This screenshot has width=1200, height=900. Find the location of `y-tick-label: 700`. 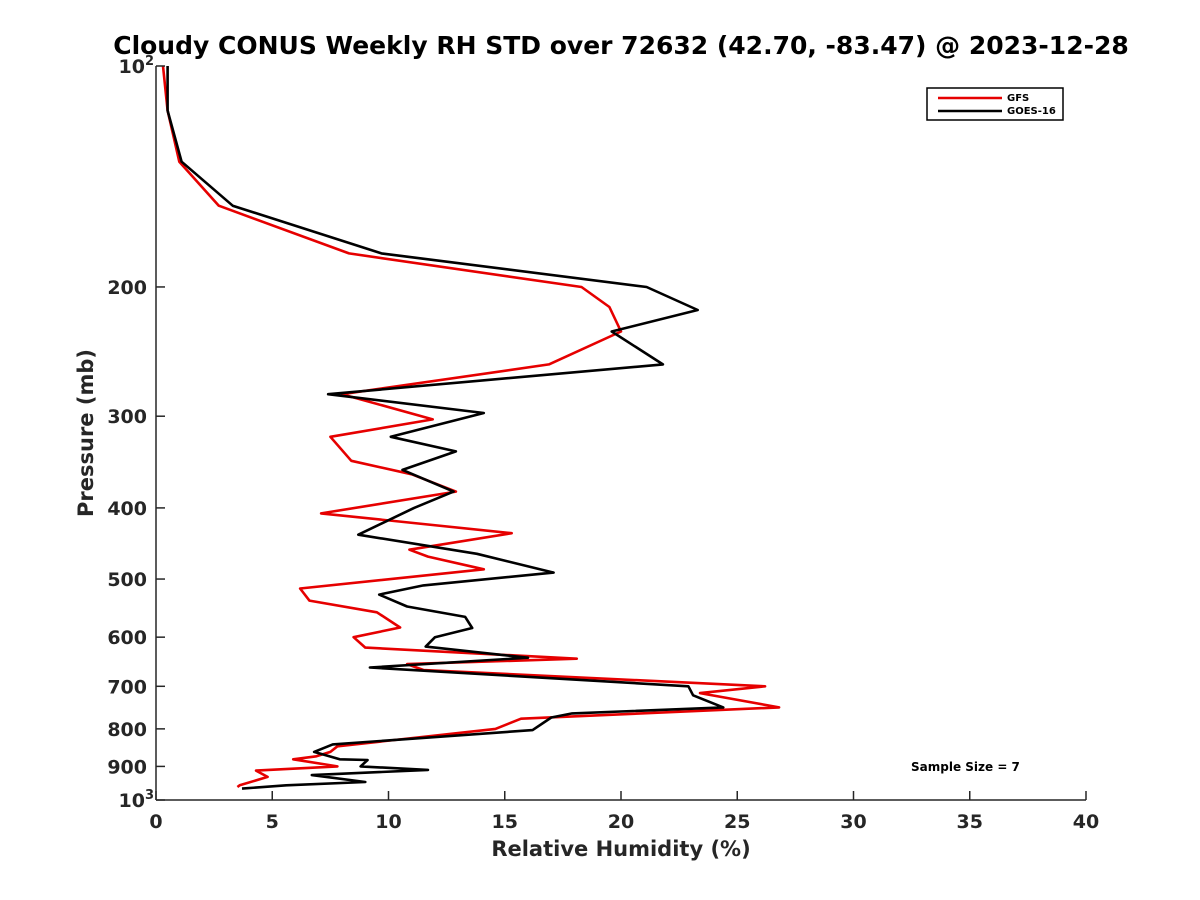

y-tick-label: 700 is located at coordinates (127, 687).